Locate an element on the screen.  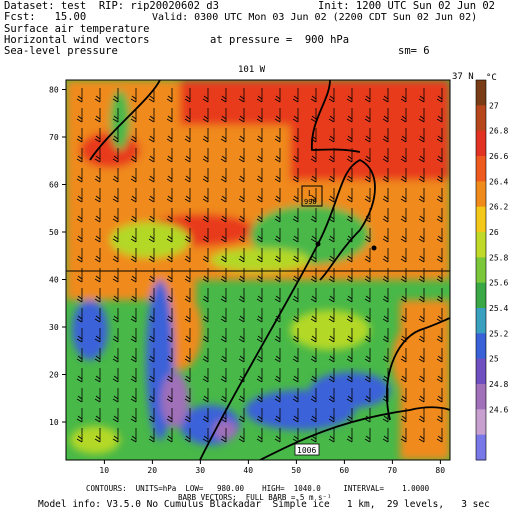
colorbar-label: 26.8 is located at coordinates (498, 131).